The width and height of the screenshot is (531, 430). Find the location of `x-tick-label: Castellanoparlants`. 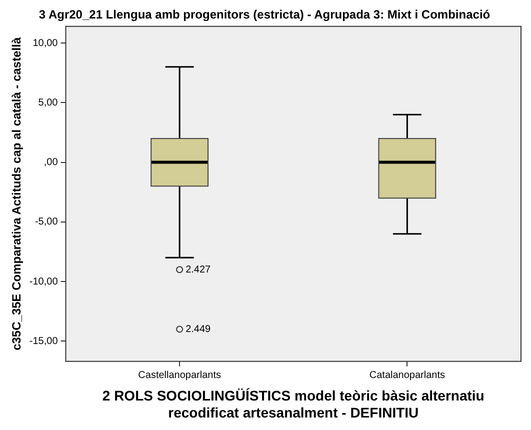

x-tick-label: Castellanoparlants is located at coordinates (179, 376).